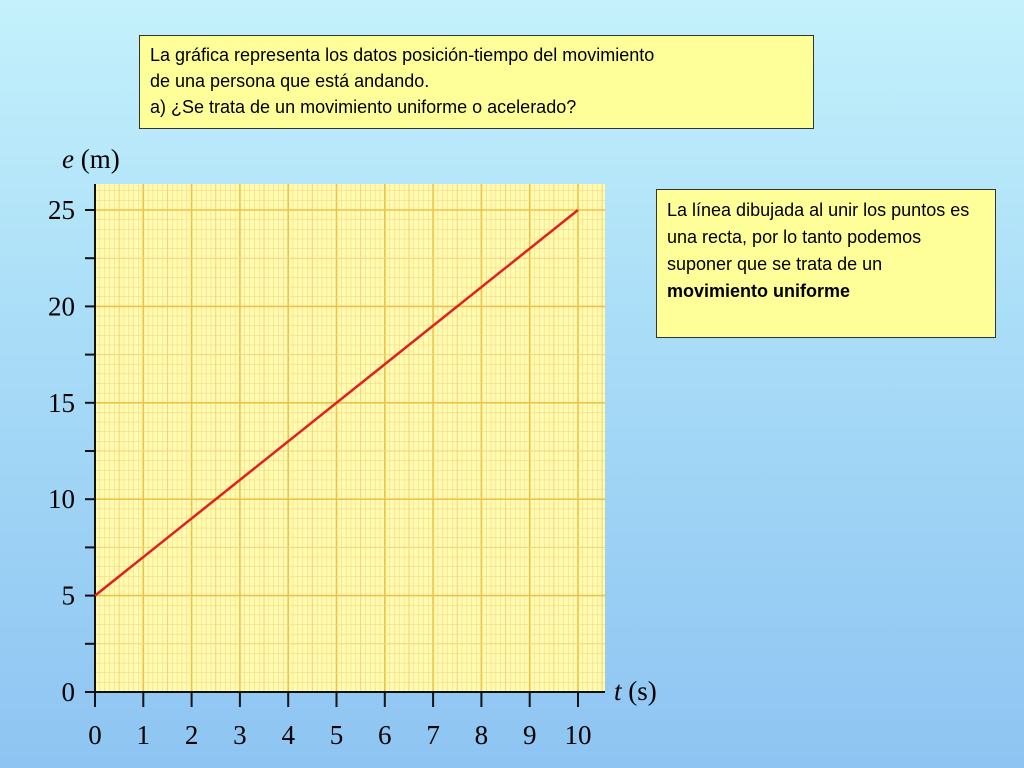 This screenshot has width=1024, height=768. I want to click on y-tick-label: 0, so click(69, 692).